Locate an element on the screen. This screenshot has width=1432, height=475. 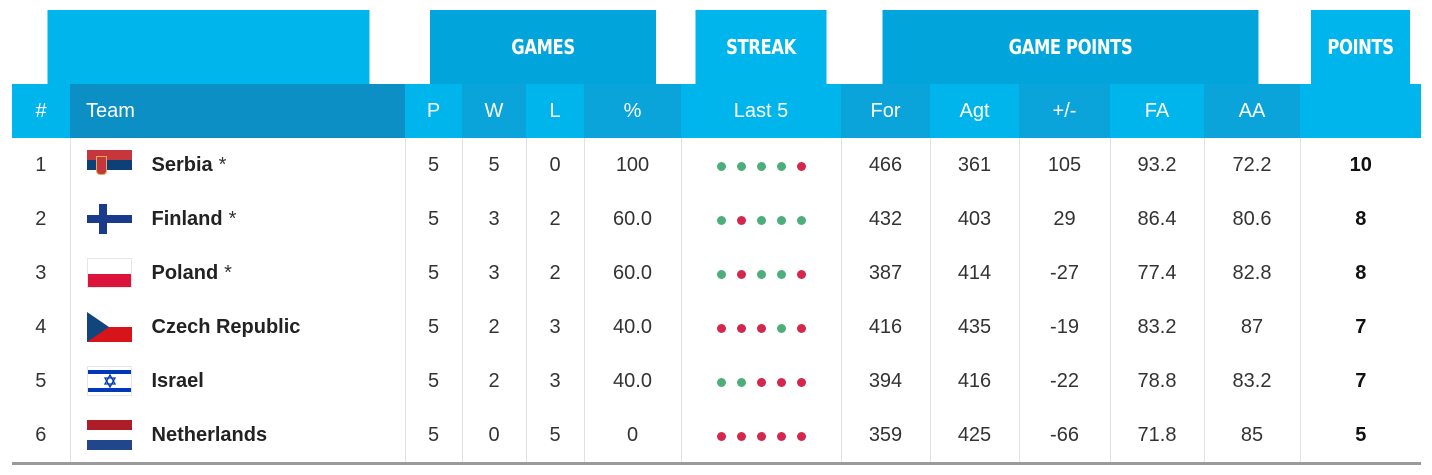
group-header-game-points: GAME POINTS is located at coordinates (1070, 47).